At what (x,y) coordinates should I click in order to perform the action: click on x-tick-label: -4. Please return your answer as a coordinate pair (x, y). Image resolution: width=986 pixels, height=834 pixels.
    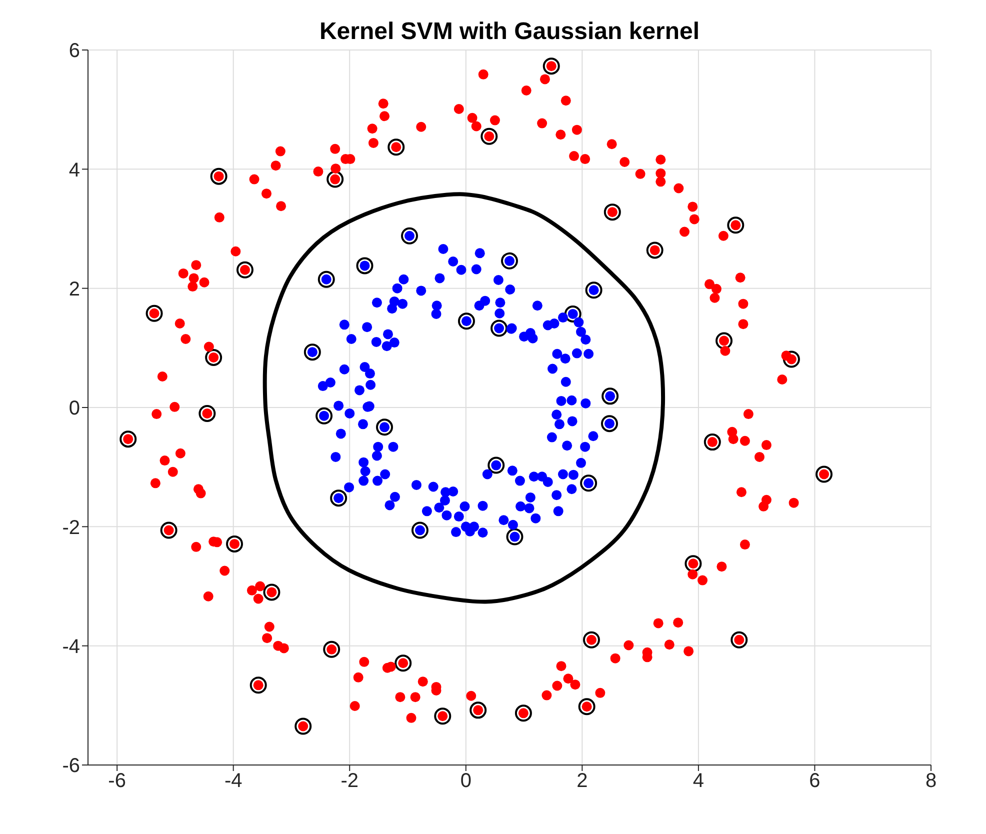
    Looking at the image, I should click on (233, 781).